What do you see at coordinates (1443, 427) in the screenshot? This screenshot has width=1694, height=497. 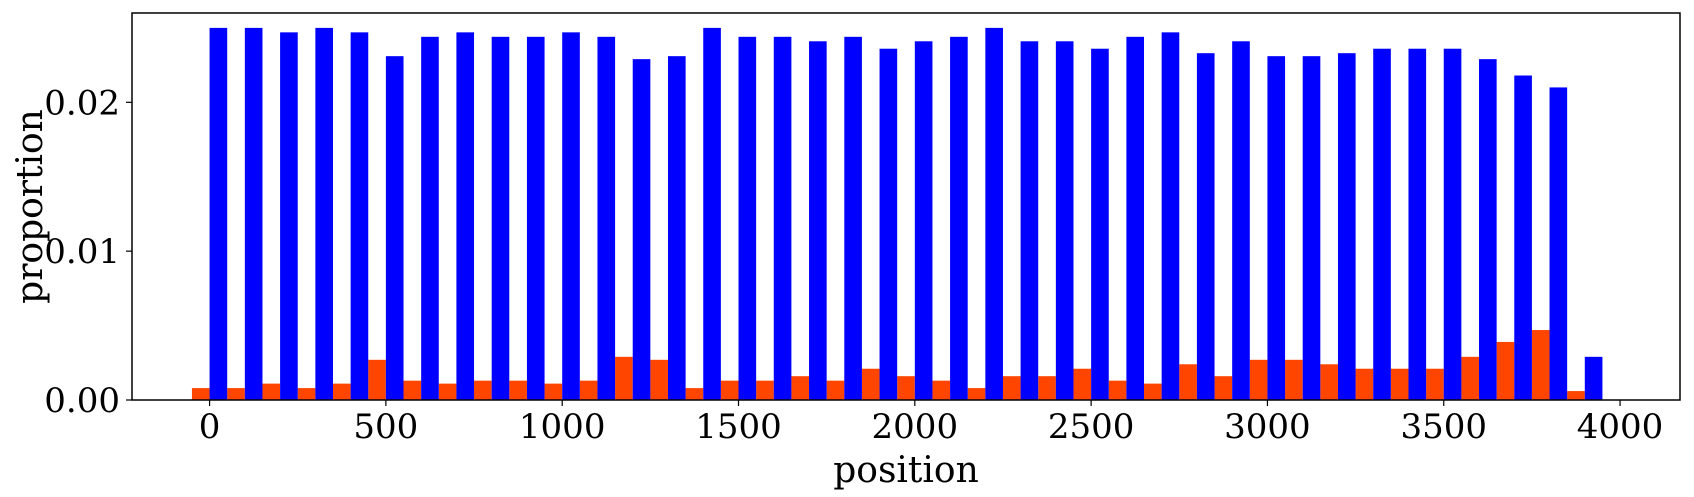 I see `x-tick-label: 3500` at bounding box center [1443, 427].